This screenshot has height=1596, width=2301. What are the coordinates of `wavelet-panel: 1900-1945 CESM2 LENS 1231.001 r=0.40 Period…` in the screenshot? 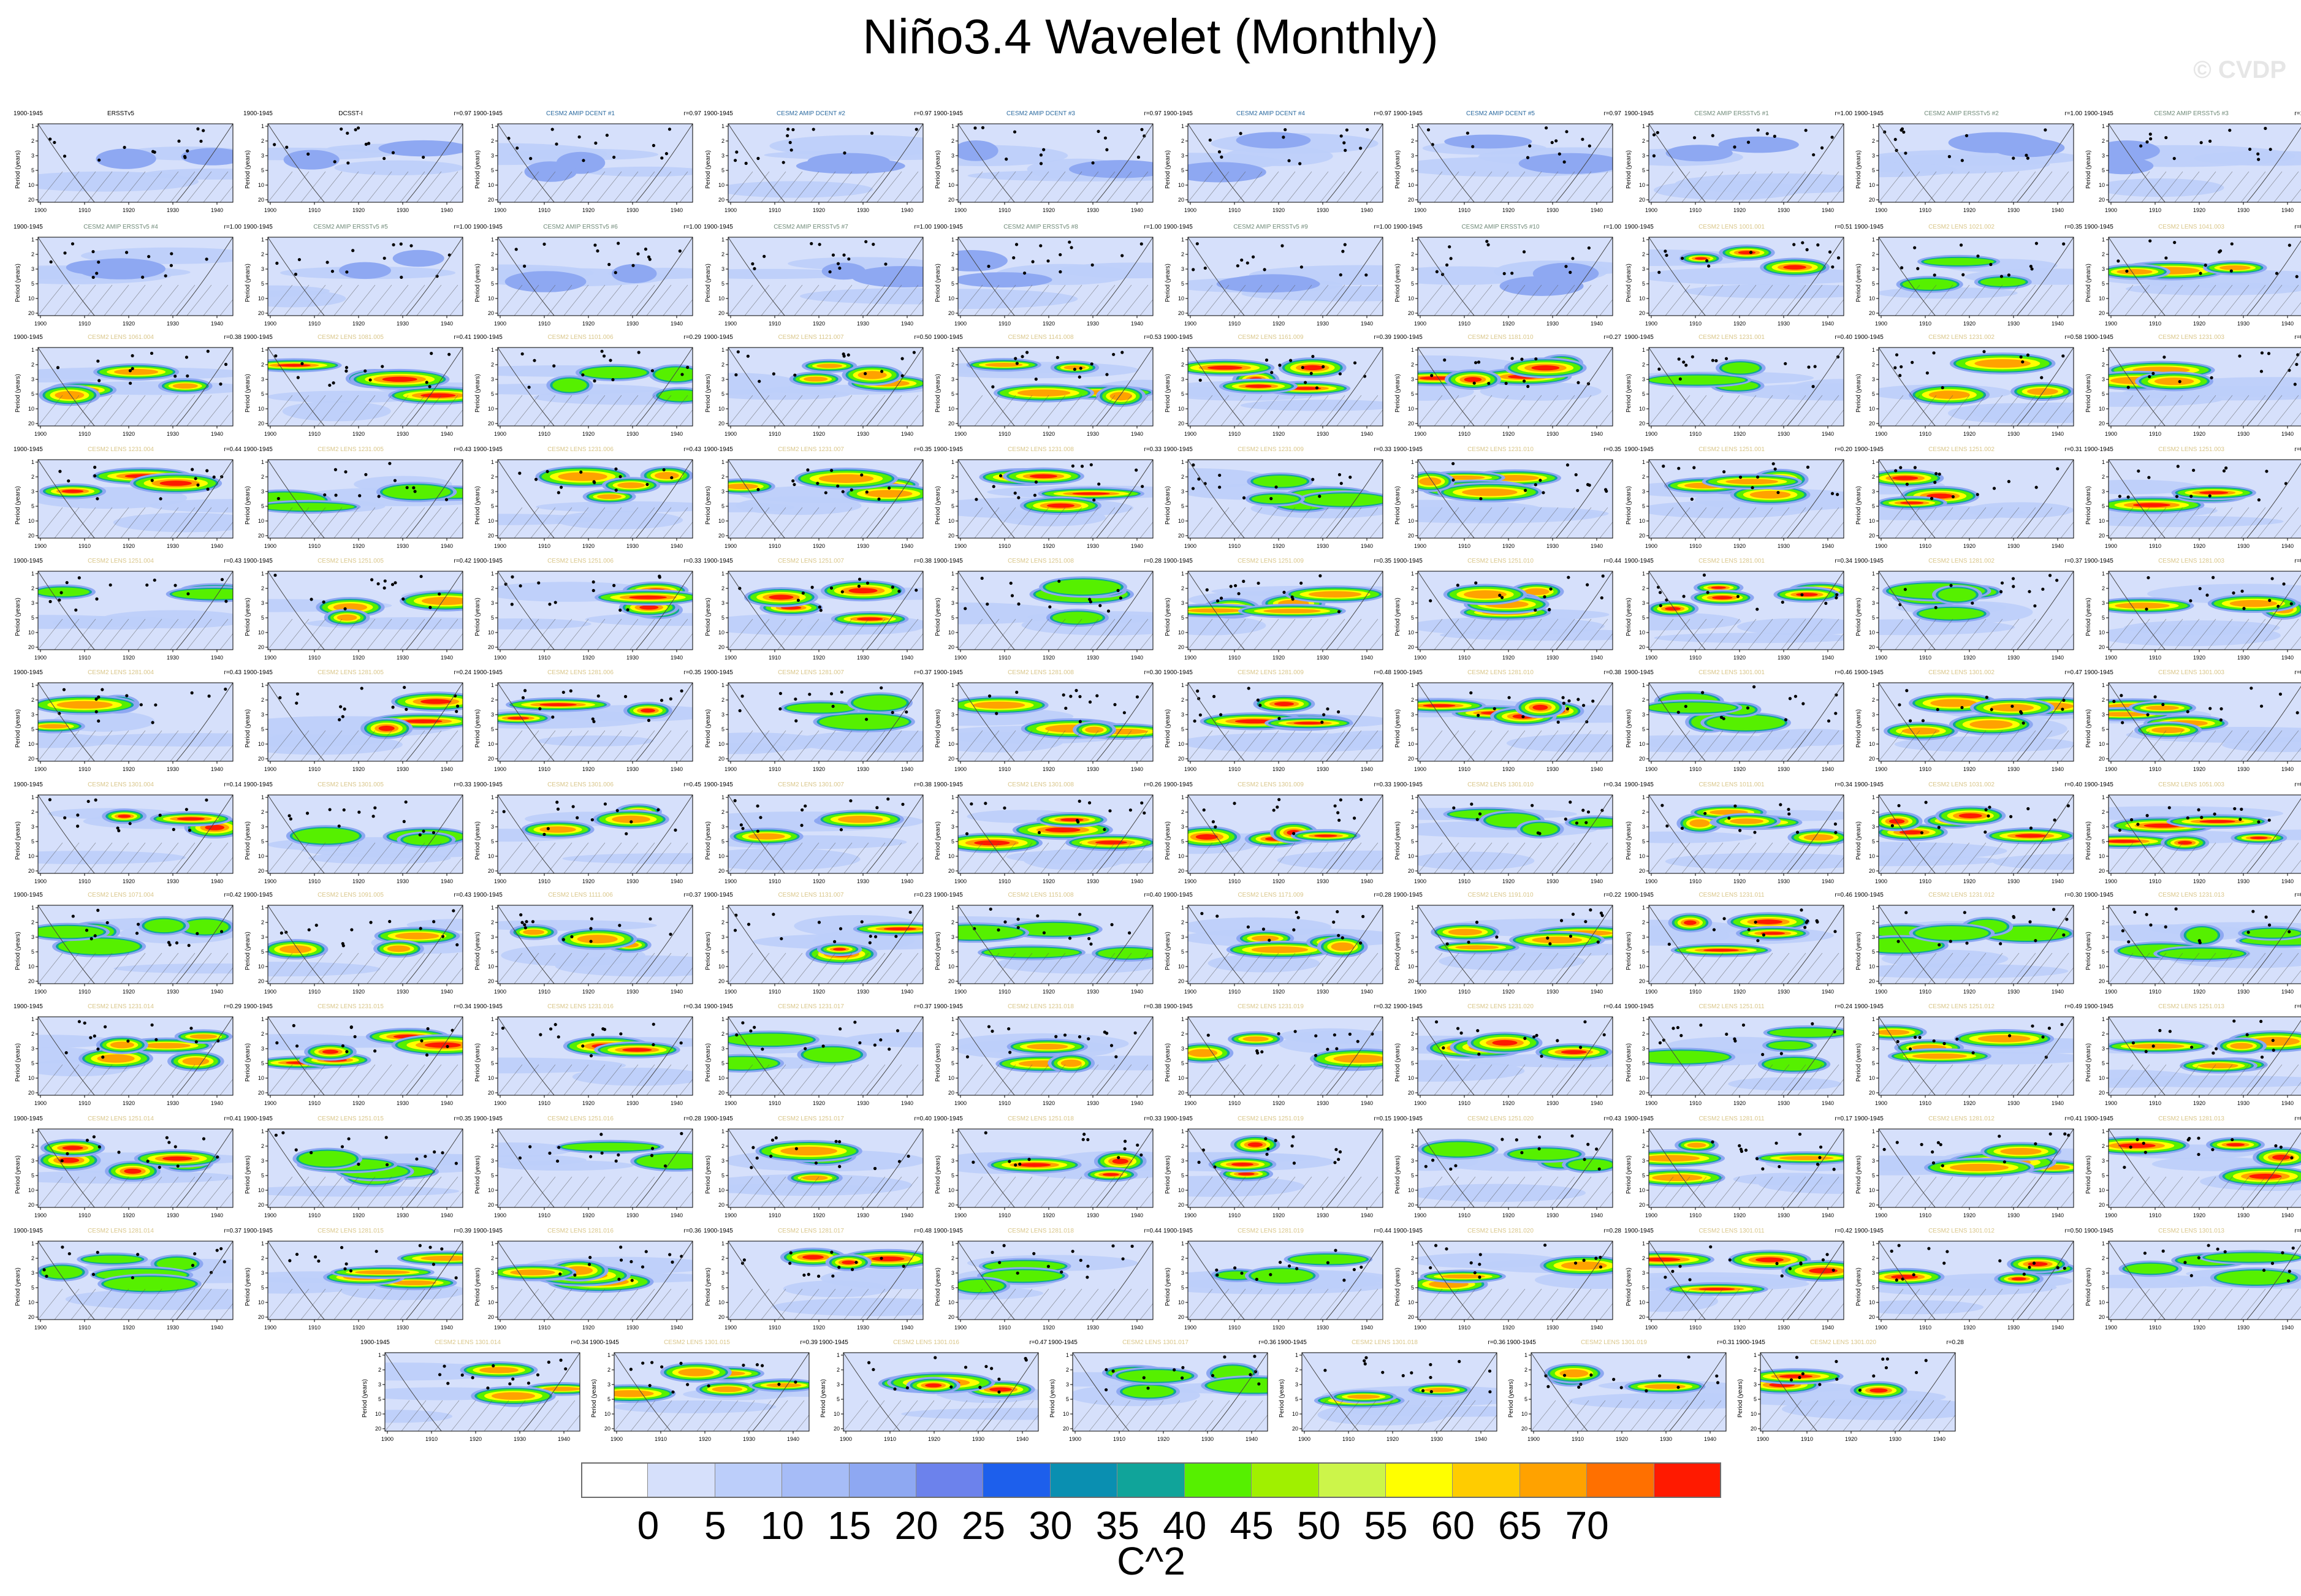 It's located at (1738, 386).